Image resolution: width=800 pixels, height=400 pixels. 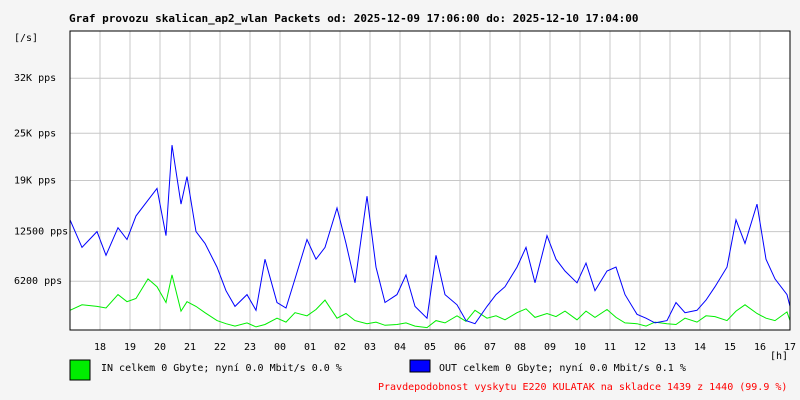 I want to click on y-tick-label: 19K pps, so click(x=35, y=181).